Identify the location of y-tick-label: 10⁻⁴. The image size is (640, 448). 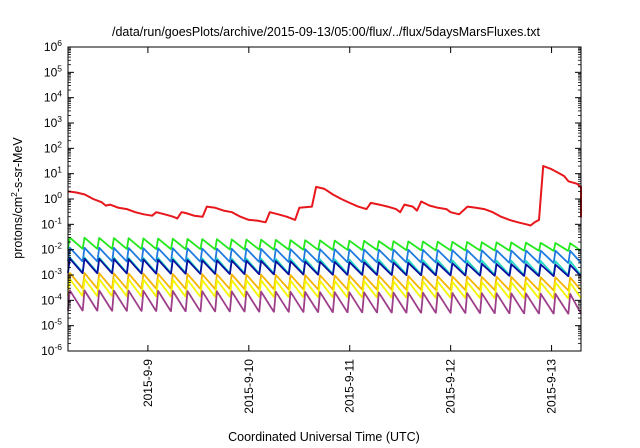
(51, 299).